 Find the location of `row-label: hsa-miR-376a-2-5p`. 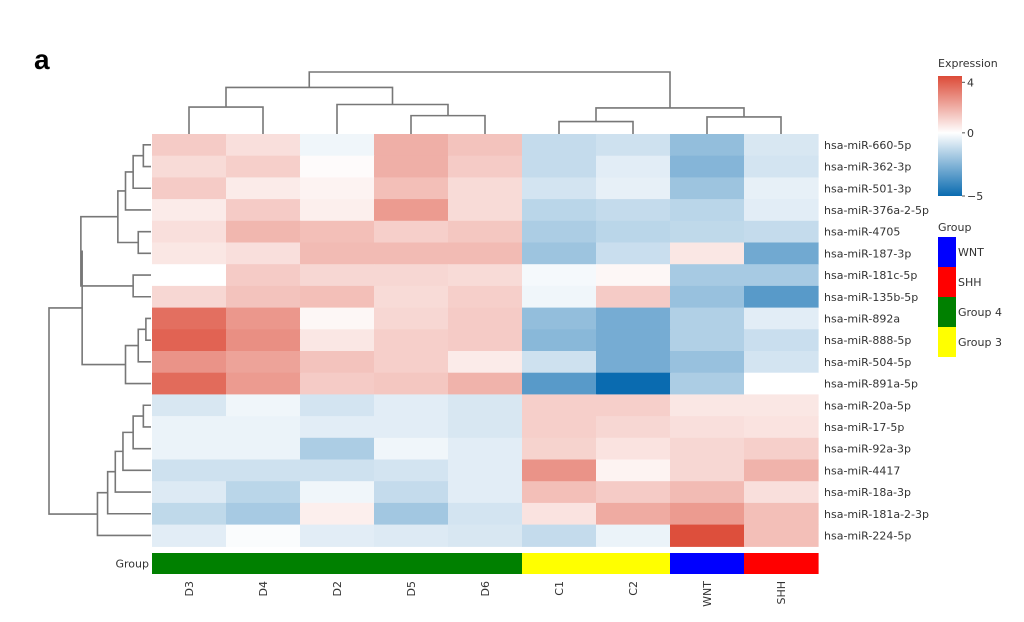

row-label: hsa-miR-376a-2-5p is located at coordinates (876, 210).